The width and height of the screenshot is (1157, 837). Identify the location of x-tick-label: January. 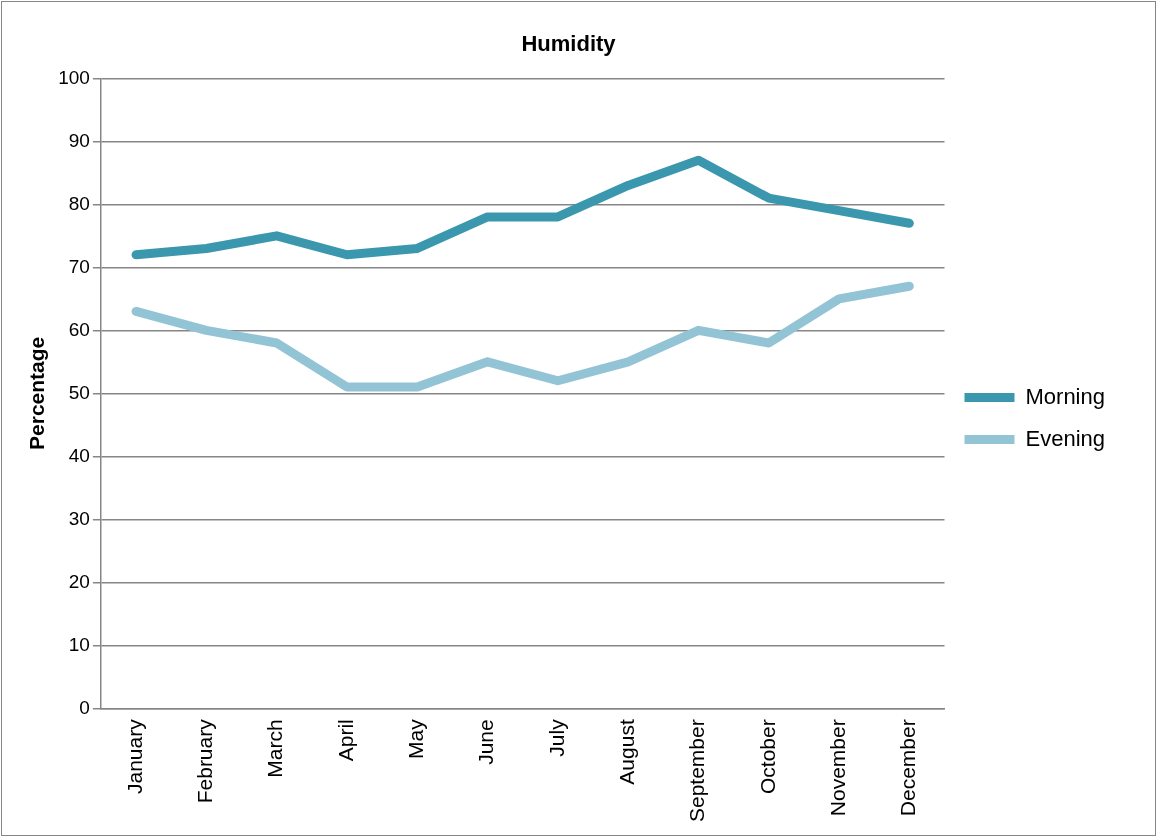
(134, 756).